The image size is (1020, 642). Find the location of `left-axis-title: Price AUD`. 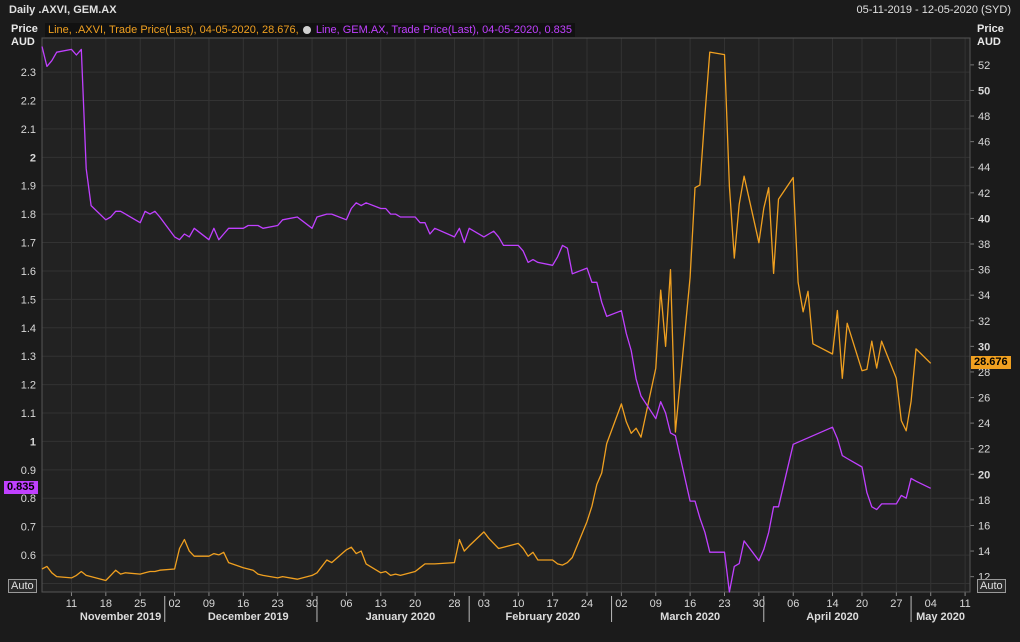

left-axis-title: Price AUD is located at coordinates (24, 36).